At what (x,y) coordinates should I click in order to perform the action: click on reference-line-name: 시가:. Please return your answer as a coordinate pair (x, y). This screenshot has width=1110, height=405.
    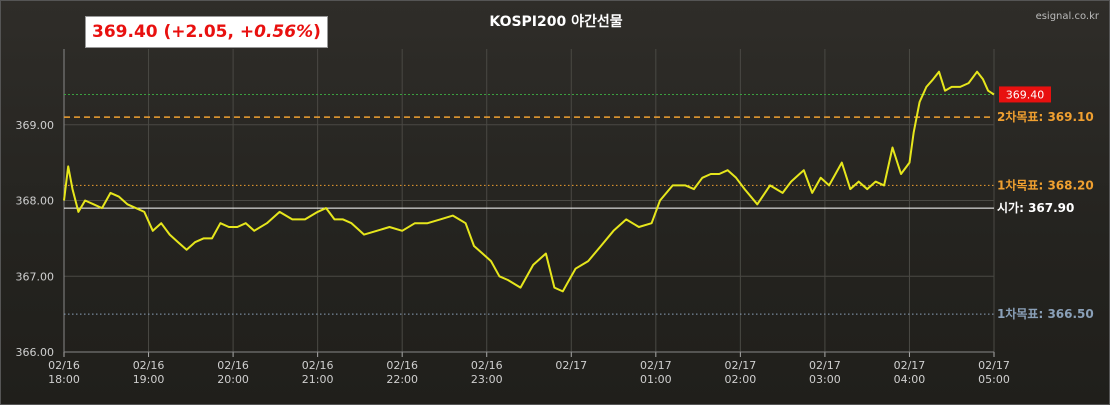
    Looking at the image, I should click on (1012, 207).